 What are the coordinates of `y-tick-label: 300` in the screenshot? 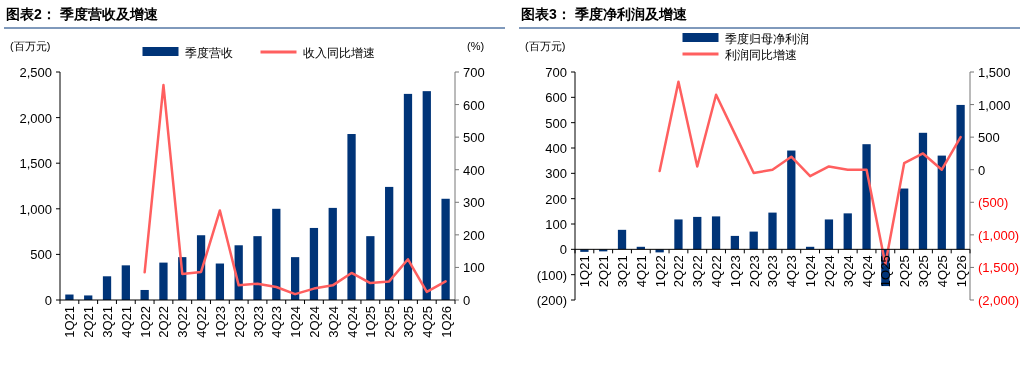 It's located at (556, 174).